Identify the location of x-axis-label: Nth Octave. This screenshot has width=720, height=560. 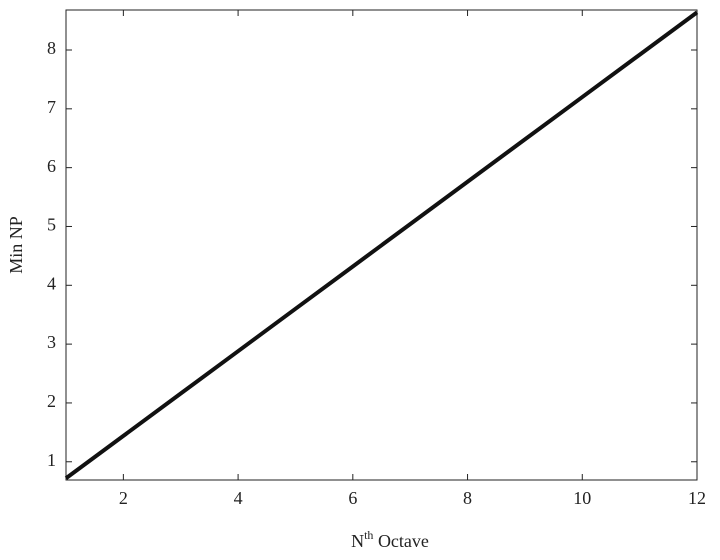
(390, 539).